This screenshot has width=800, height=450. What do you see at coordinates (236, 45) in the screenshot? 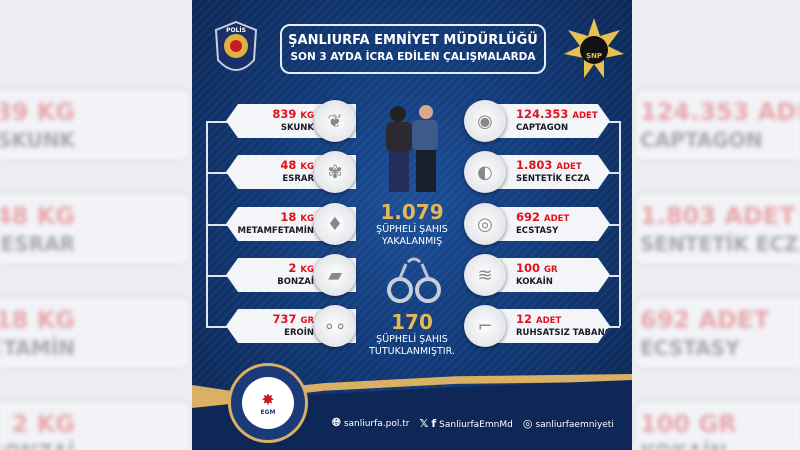
I see `police-logo: POLİS` at bounding box center [236, 45].